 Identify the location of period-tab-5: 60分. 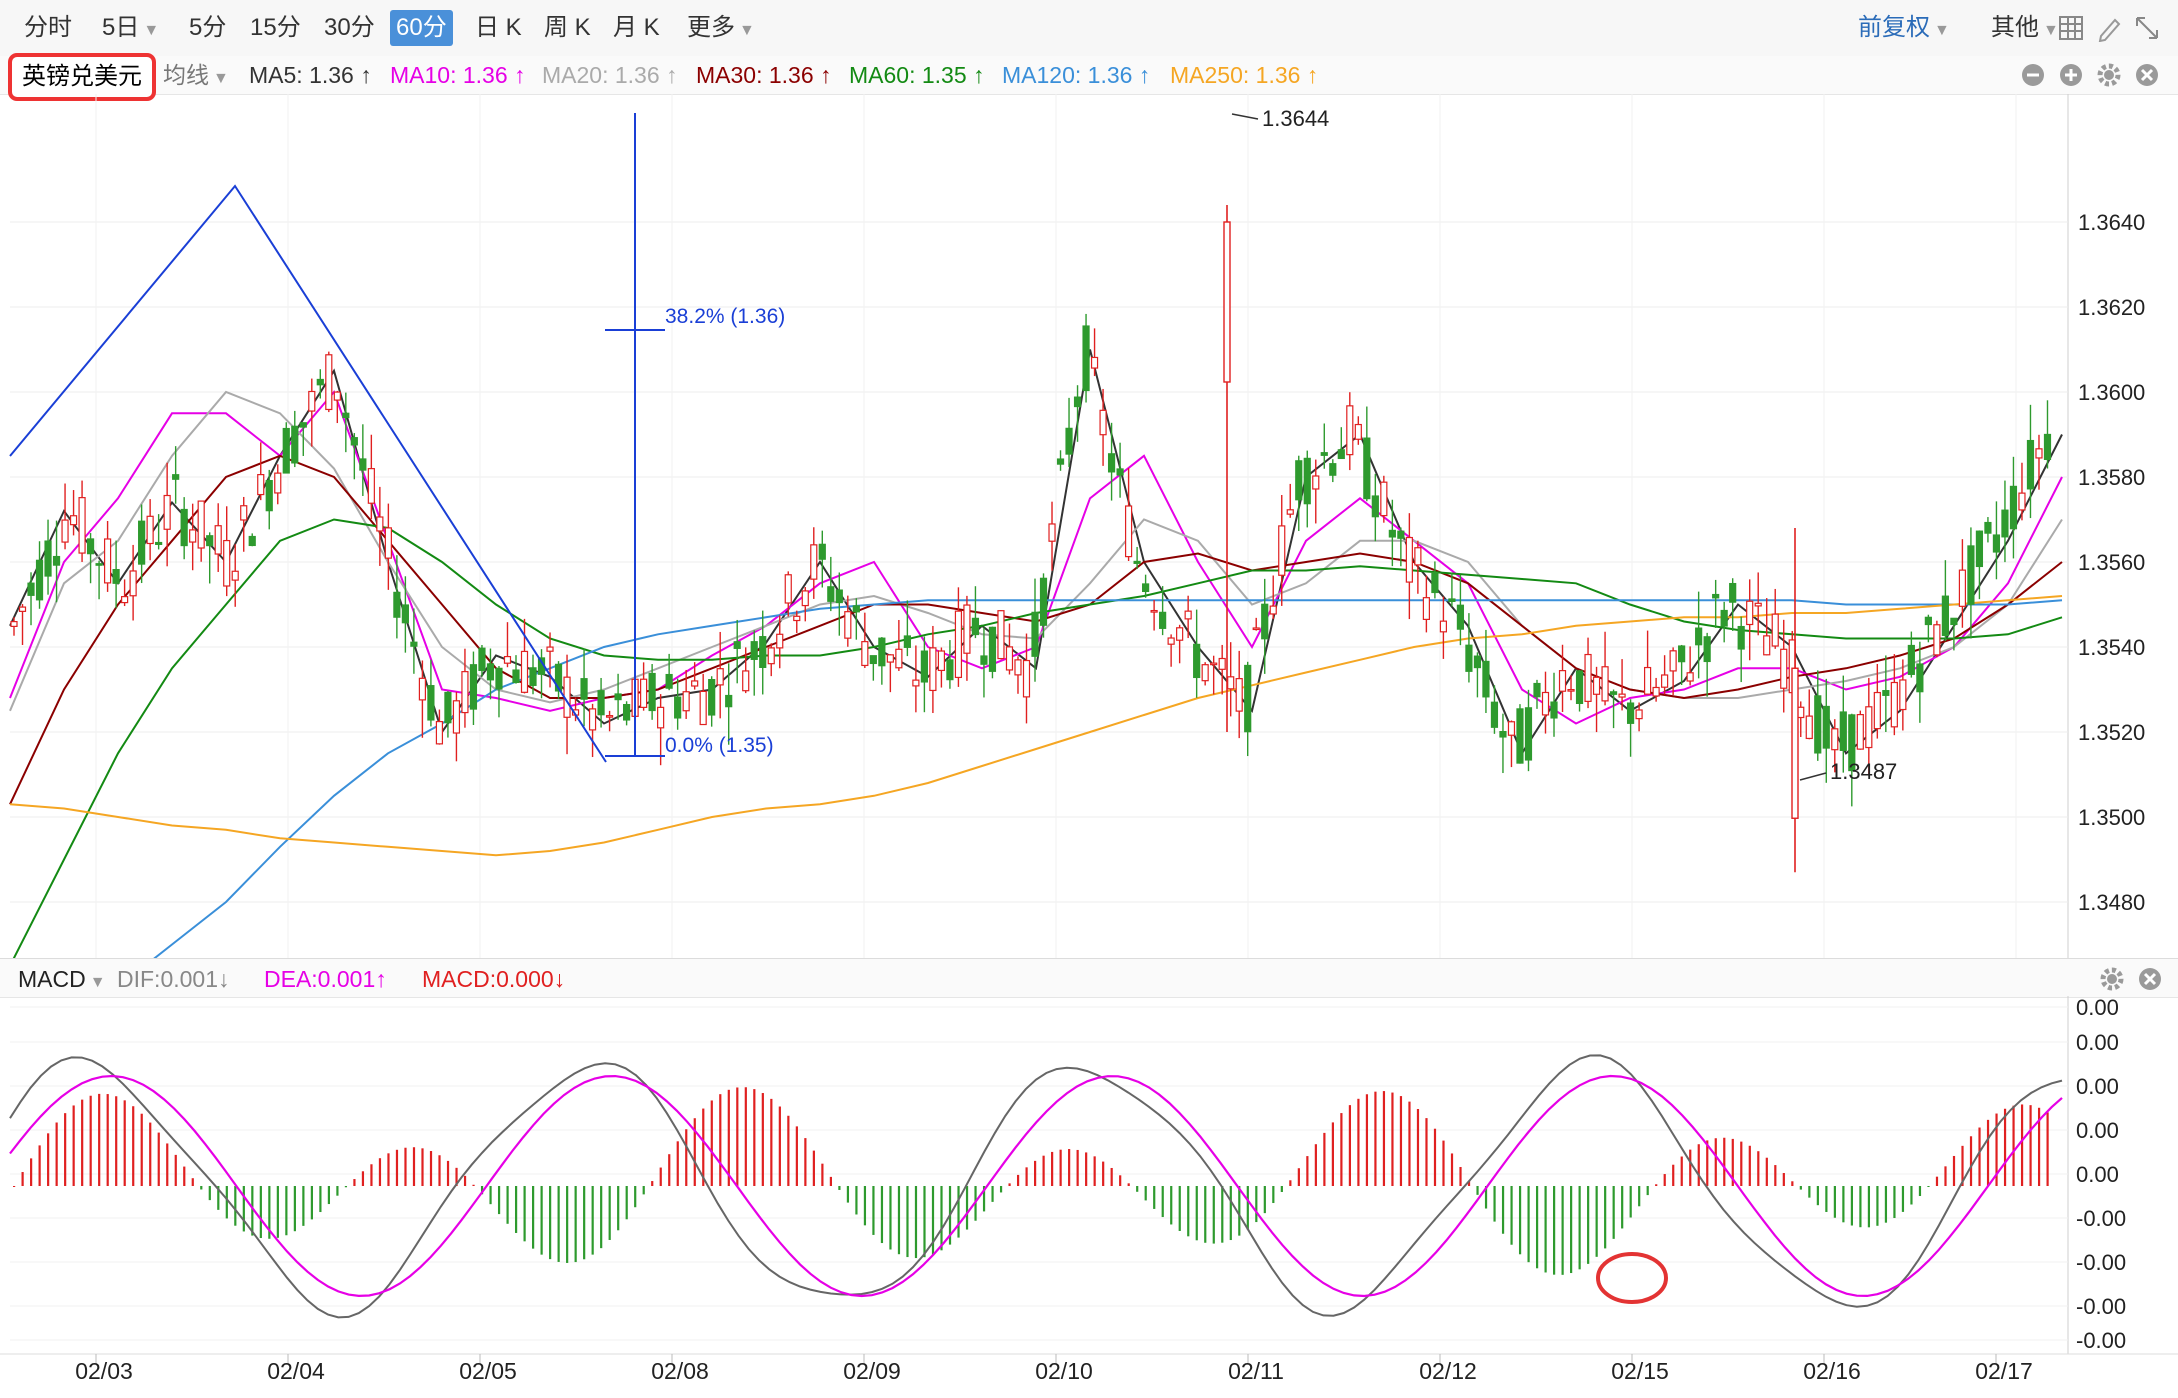
(421, 28).